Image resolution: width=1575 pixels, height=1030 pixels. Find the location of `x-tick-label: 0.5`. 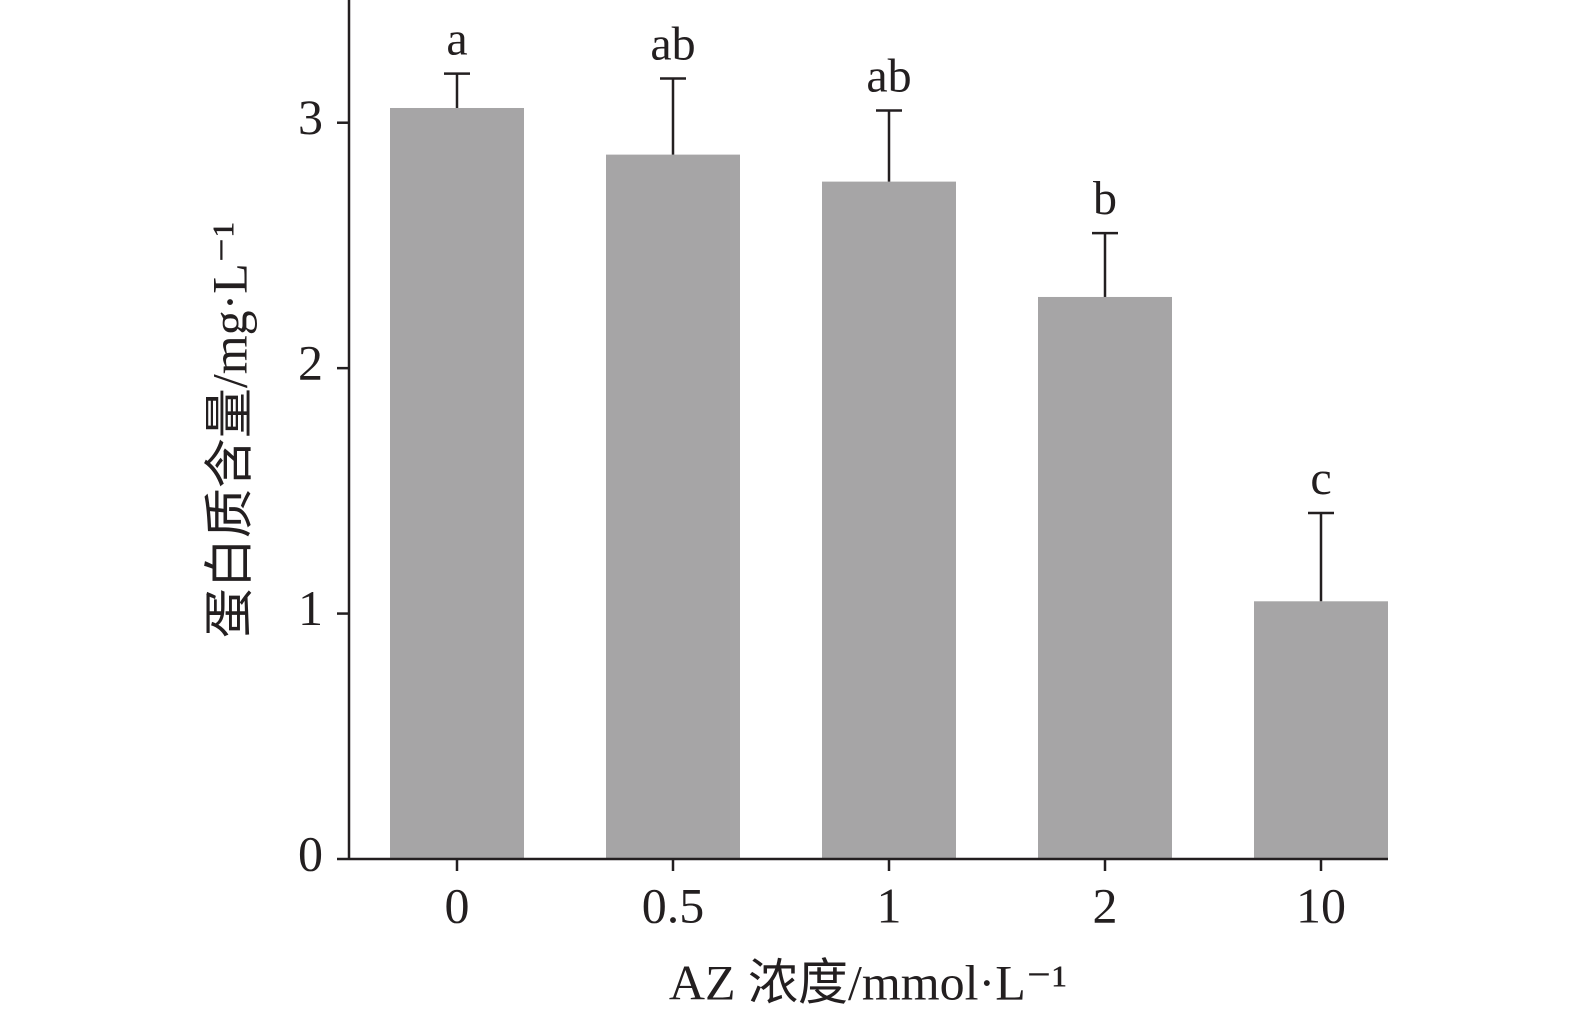

x-tick-label: 0.5 is located at coordinates (673, 905).